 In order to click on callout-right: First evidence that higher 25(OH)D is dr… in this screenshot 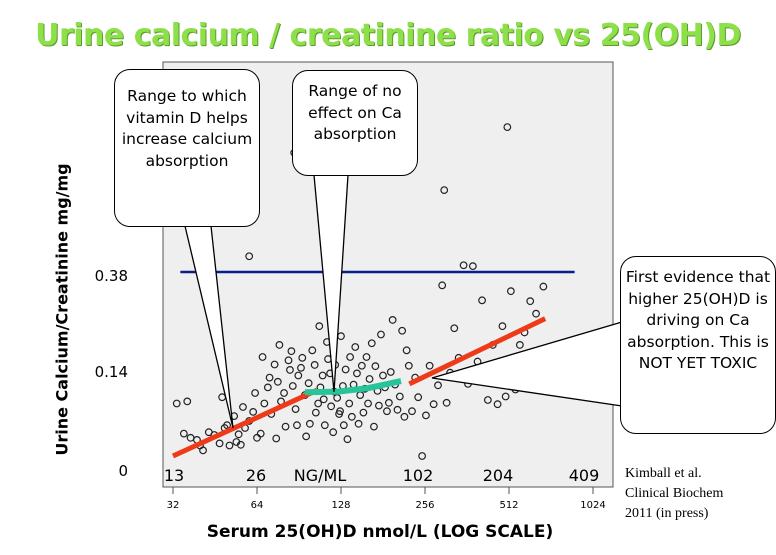, I will do `click(698, 345)`.